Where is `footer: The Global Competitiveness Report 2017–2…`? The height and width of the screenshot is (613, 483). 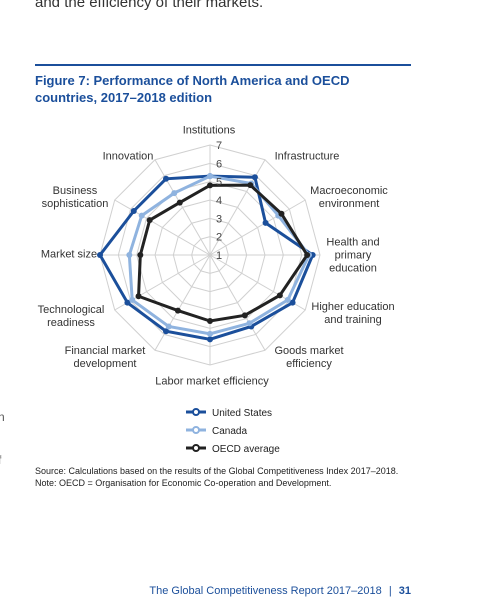 footer: The Global Competitiveness Report 2017–2… is located at coordinates (280, 591).